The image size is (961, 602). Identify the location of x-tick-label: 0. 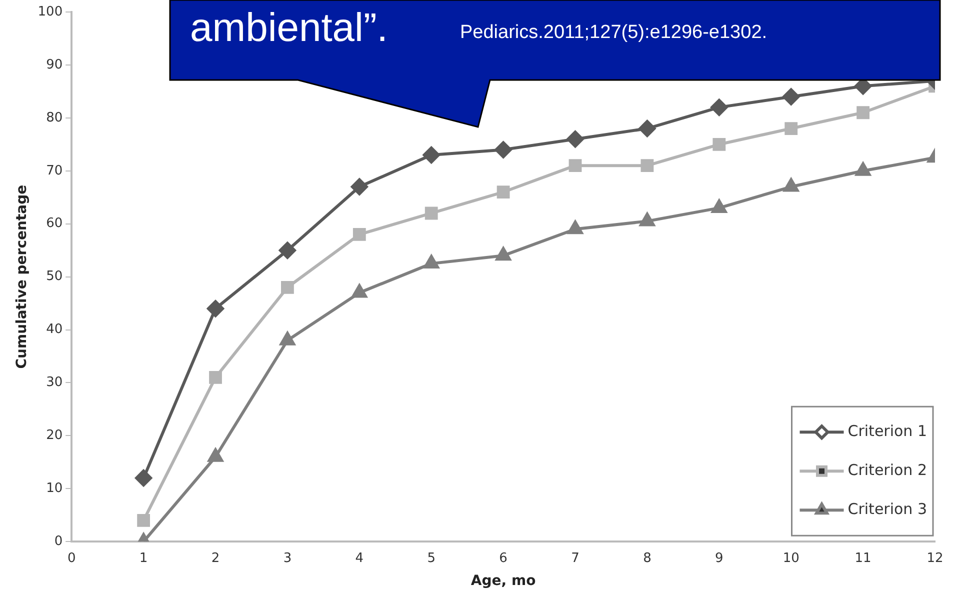
(71, 558).